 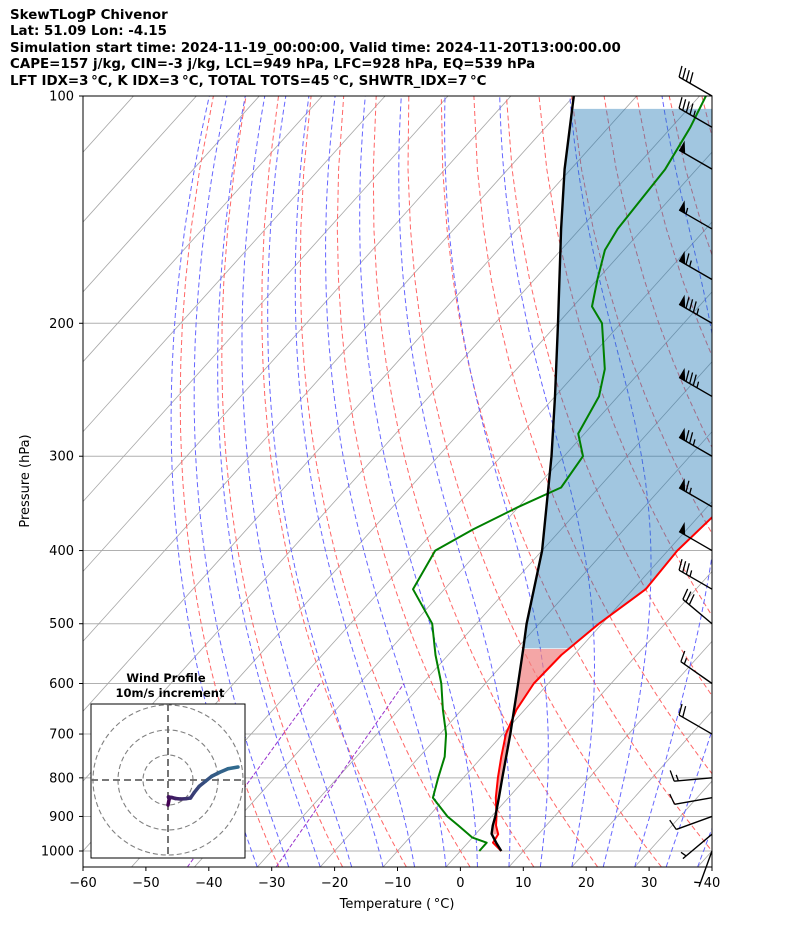 What do you see at coordinates (61, 324) in the screenshot?
I see `y-tick-label: 200` at bounding box center [61, 324].